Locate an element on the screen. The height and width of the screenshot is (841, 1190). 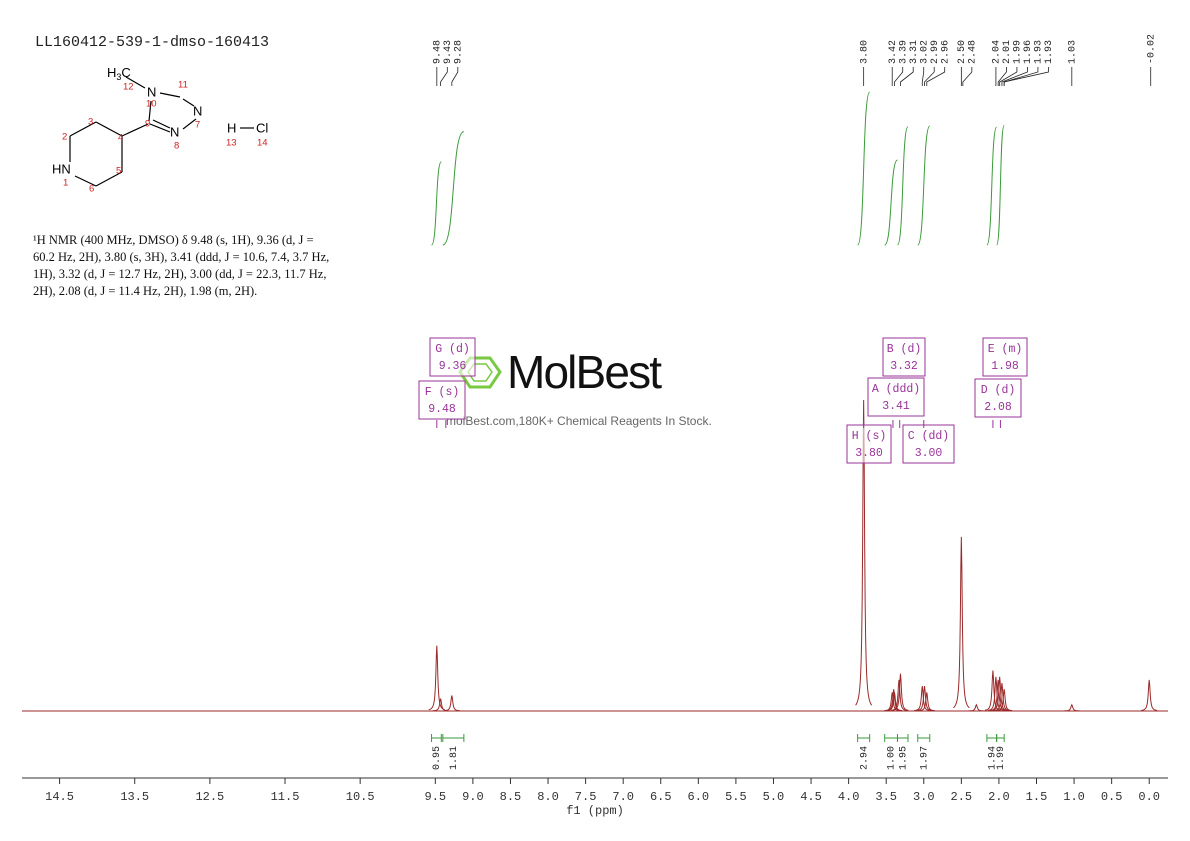
integral-label: 1.81 is located at coordinates (454, 758).